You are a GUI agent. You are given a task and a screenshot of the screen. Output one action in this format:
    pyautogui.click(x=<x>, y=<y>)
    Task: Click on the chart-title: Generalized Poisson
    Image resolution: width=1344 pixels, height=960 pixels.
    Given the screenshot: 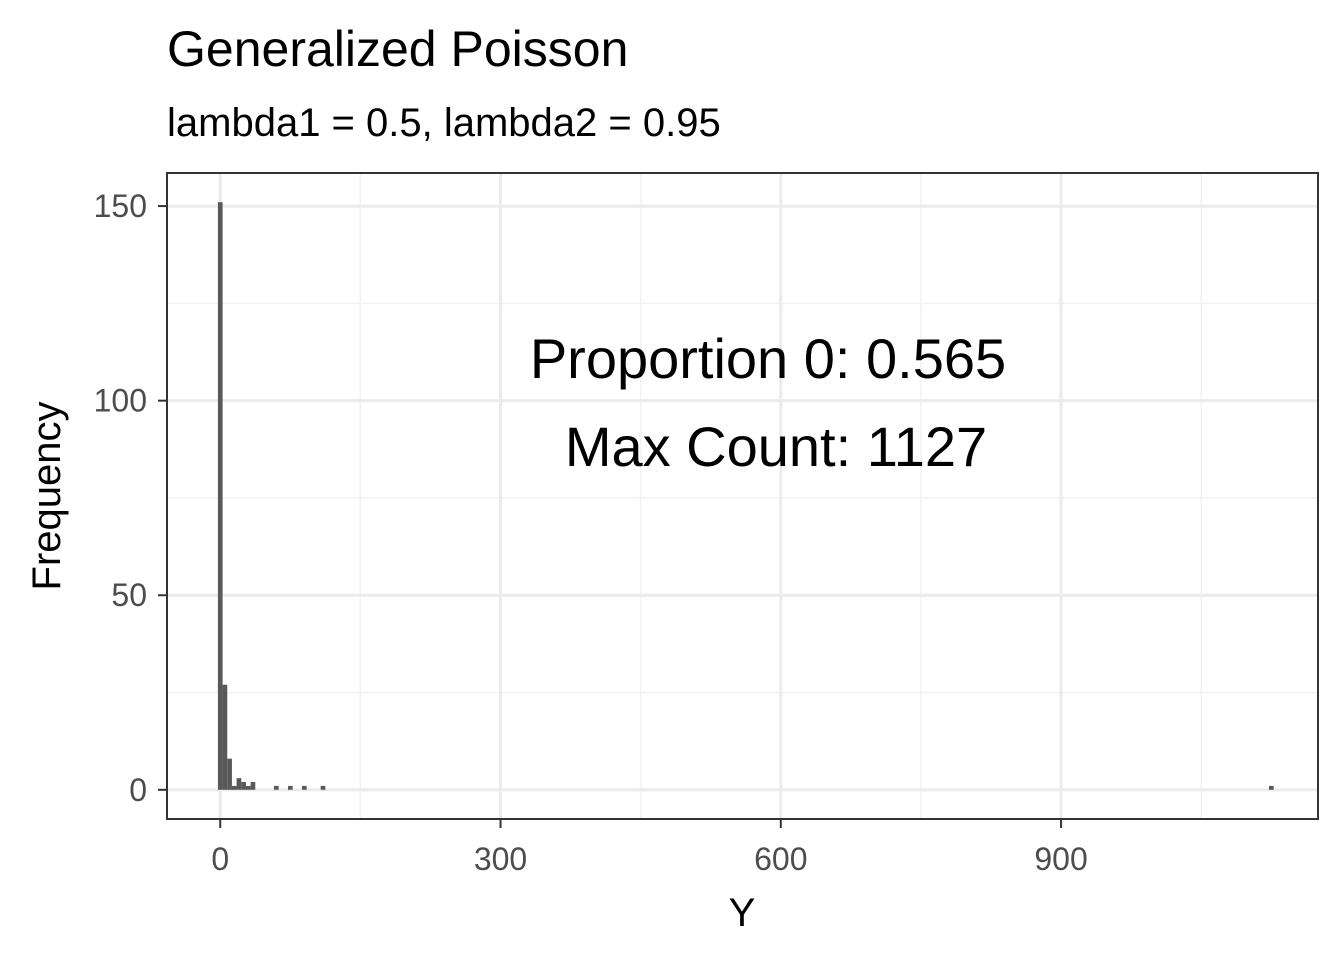 What is the action you would take?
    pyautogui.click(x=397, y=49)
    